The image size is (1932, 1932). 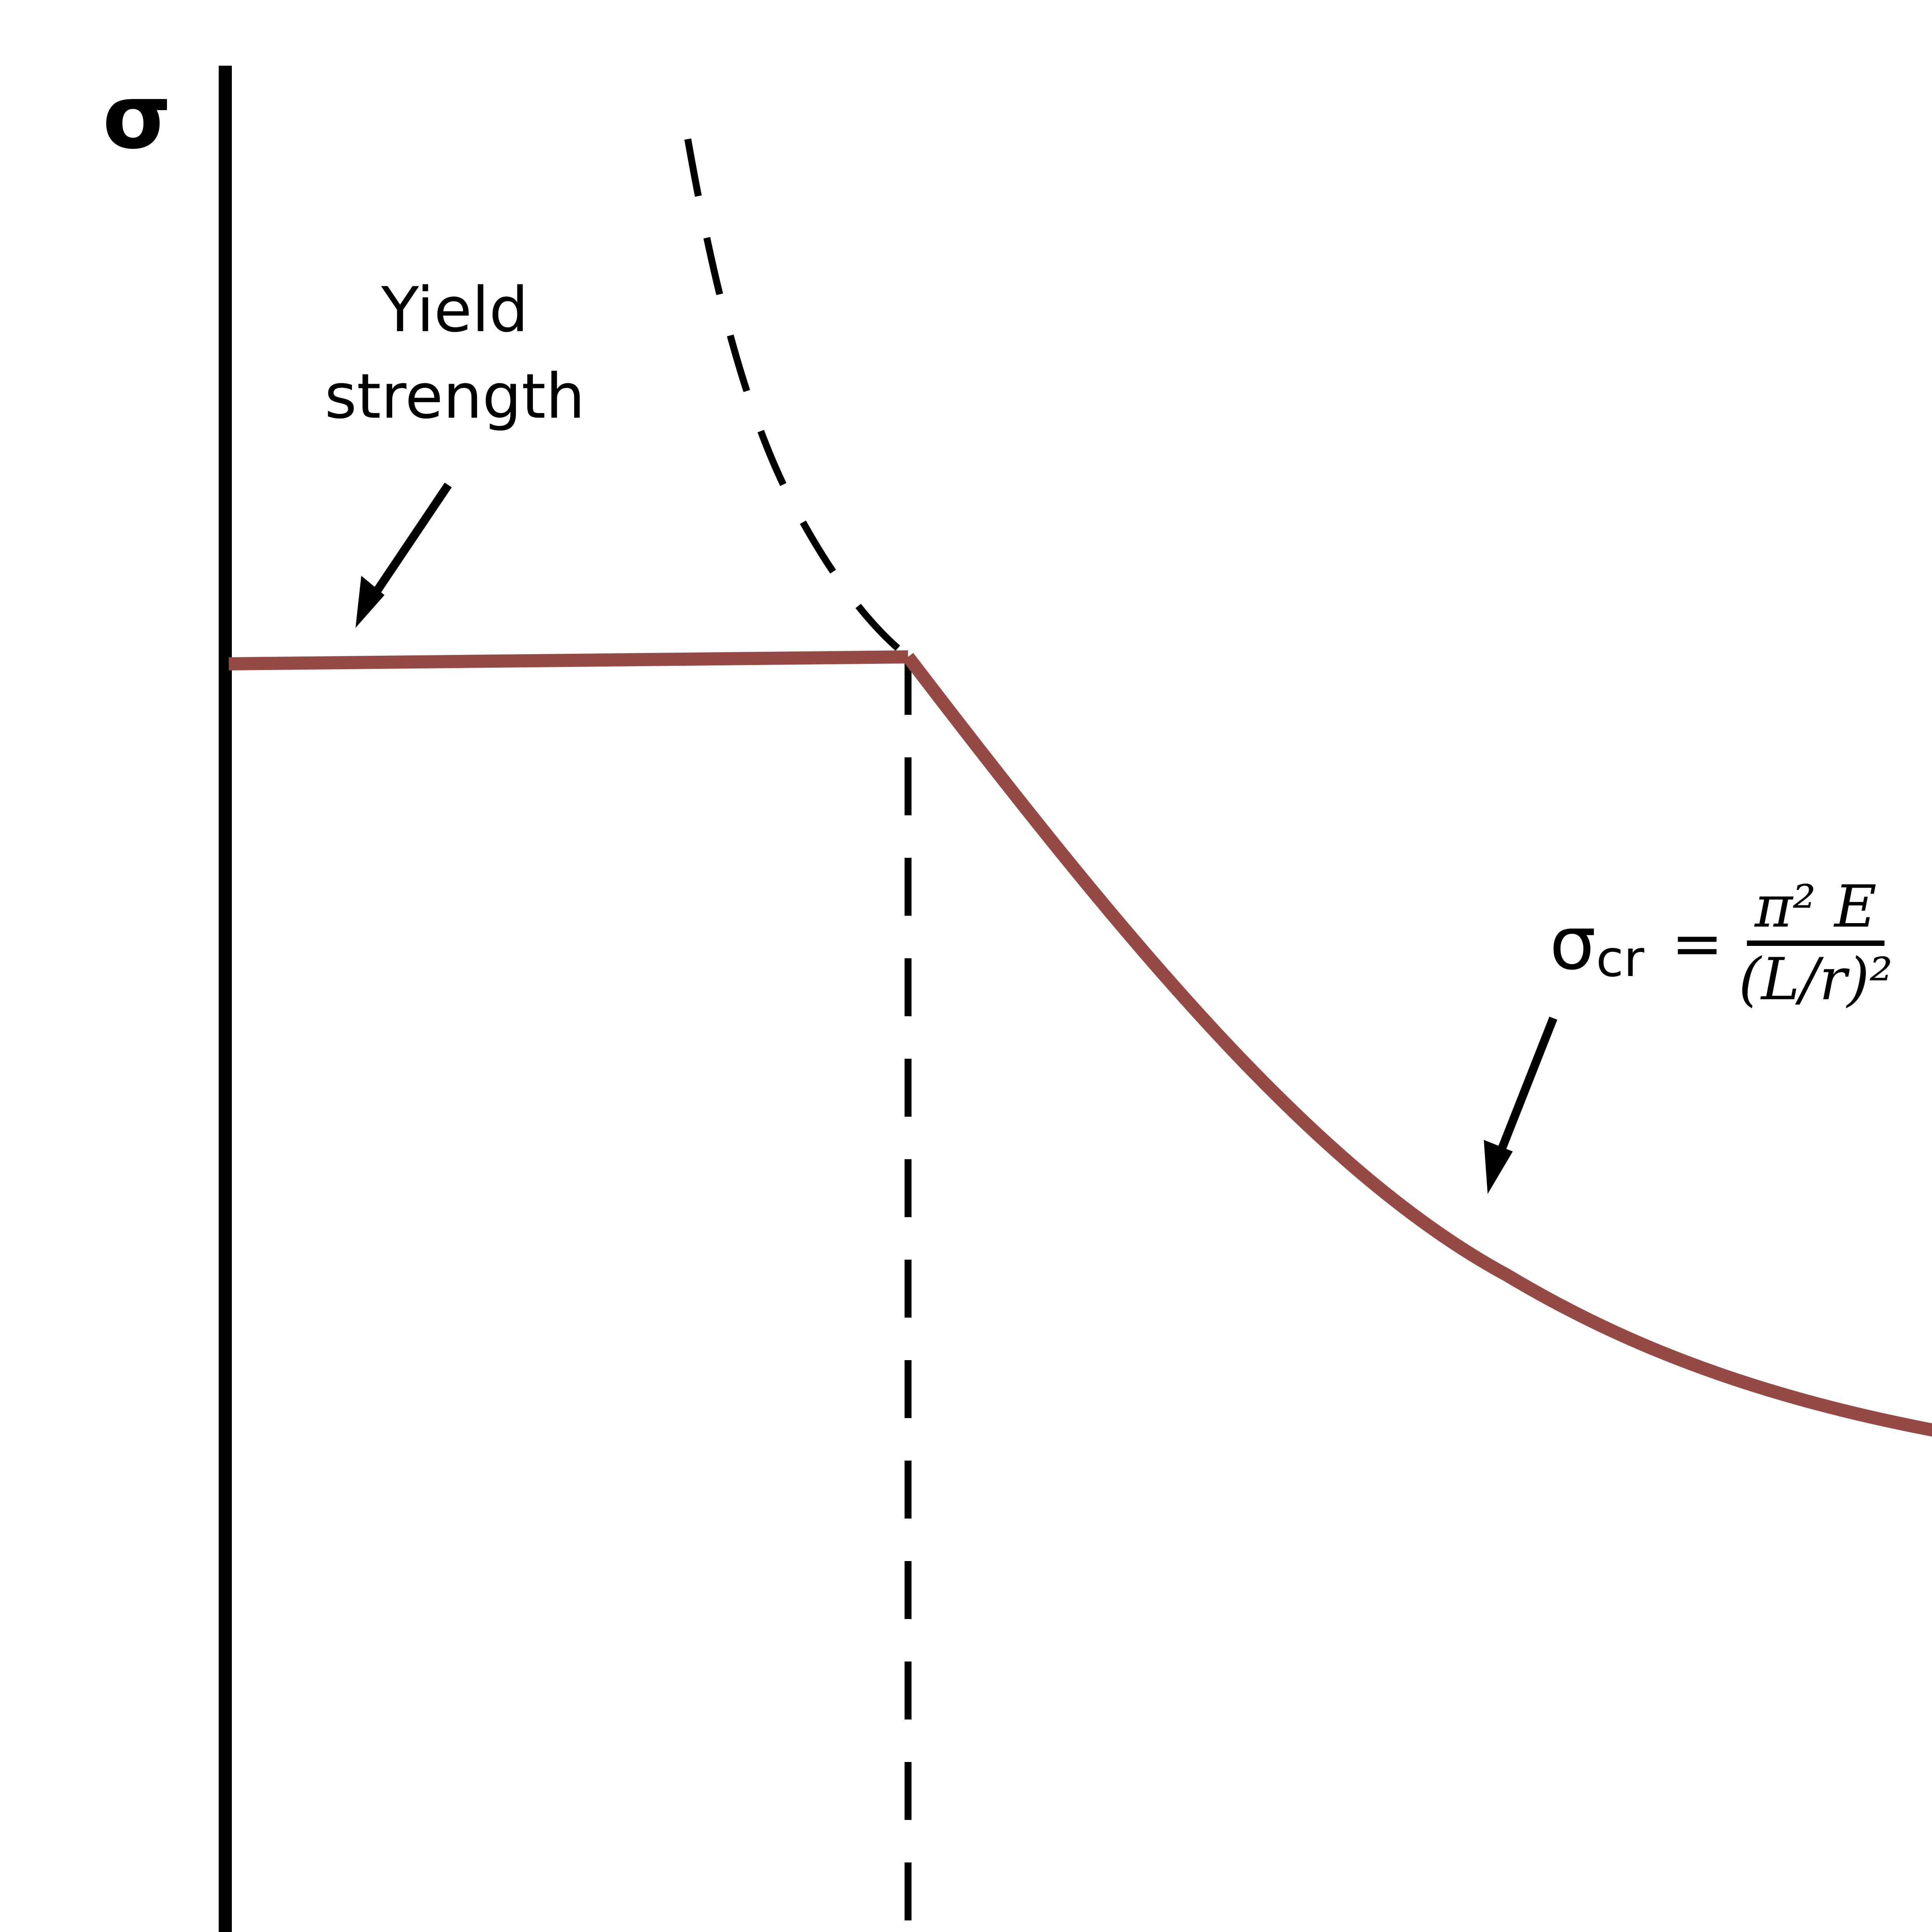 I want to click on formula-arrow-shaft, so click(x=1526, y=1086).